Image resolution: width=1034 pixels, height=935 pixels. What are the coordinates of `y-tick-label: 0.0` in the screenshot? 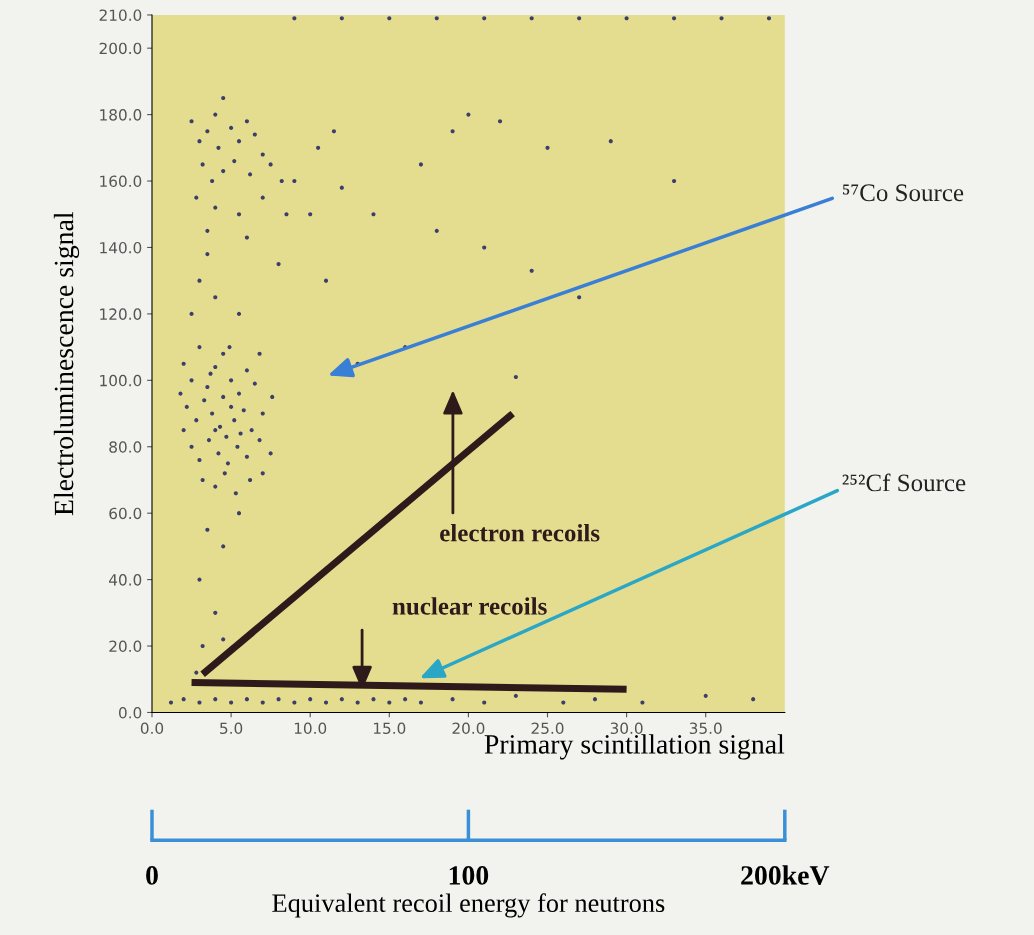 It's located at (130, 712).